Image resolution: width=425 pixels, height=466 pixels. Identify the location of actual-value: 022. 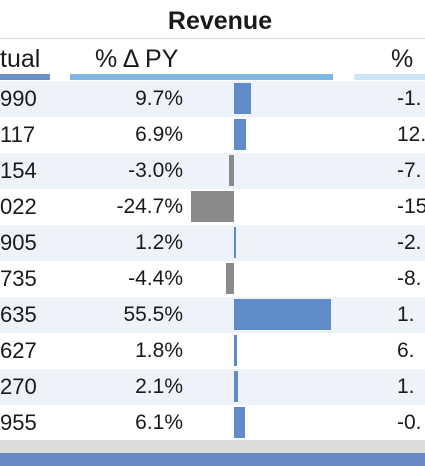
(18, 206).